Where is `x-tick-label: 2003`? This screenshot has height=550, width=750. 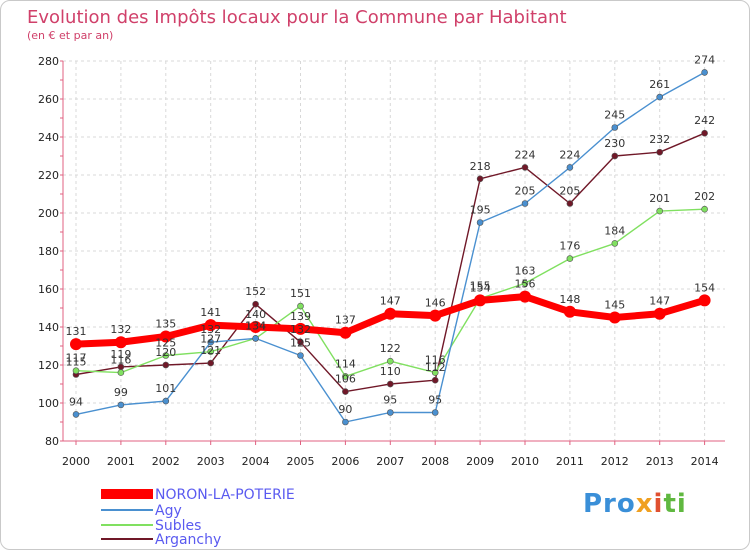 x-tick-label: 2003 is located at coordinates (211, 461).